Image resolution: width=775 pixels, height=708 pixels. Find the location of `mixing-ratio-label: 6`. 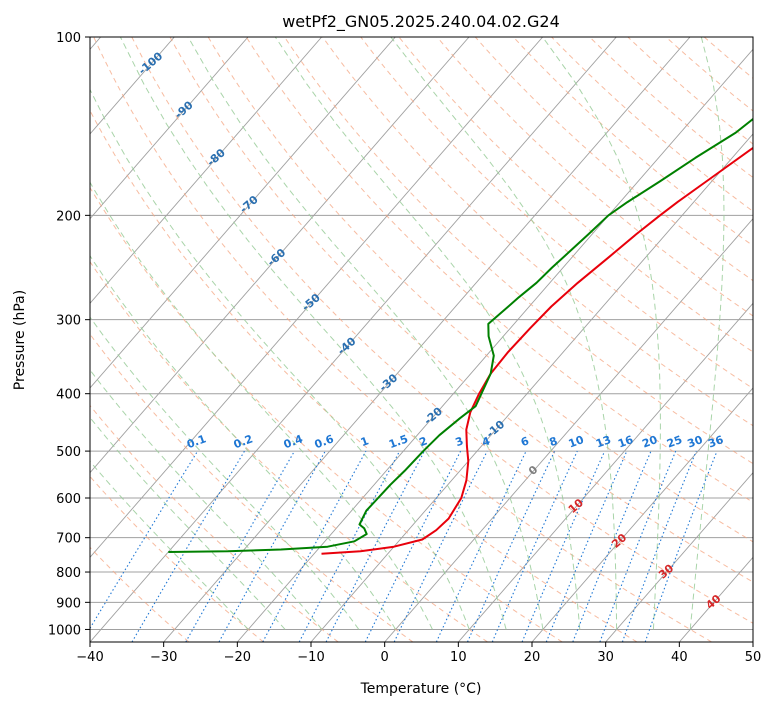

mixing-ratio-label: 6 is located at coordinates (525, 441).